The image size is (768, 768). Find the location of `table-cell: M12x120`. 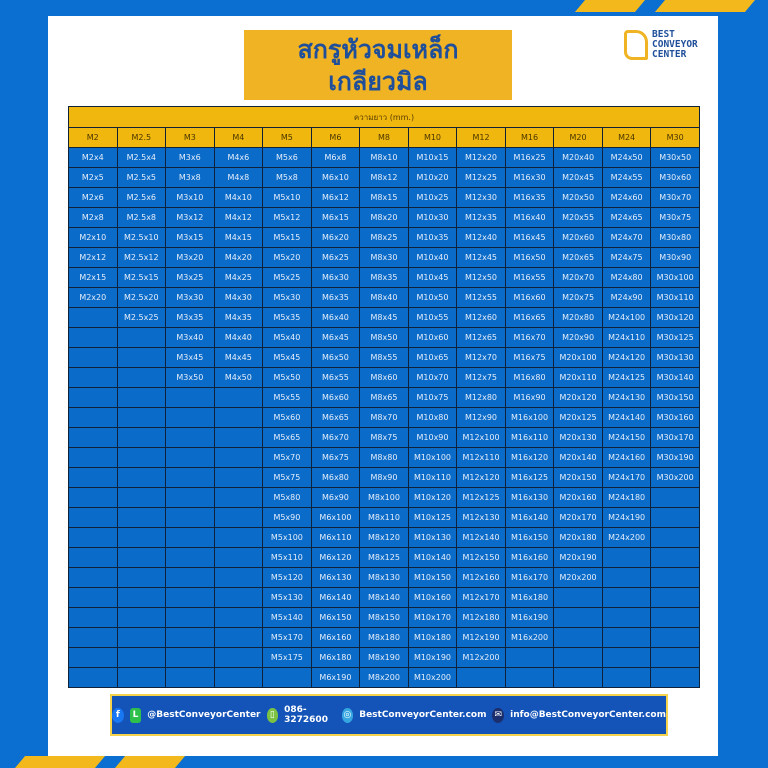

table-cell: M12x120 is located at coordinates (481, 477).